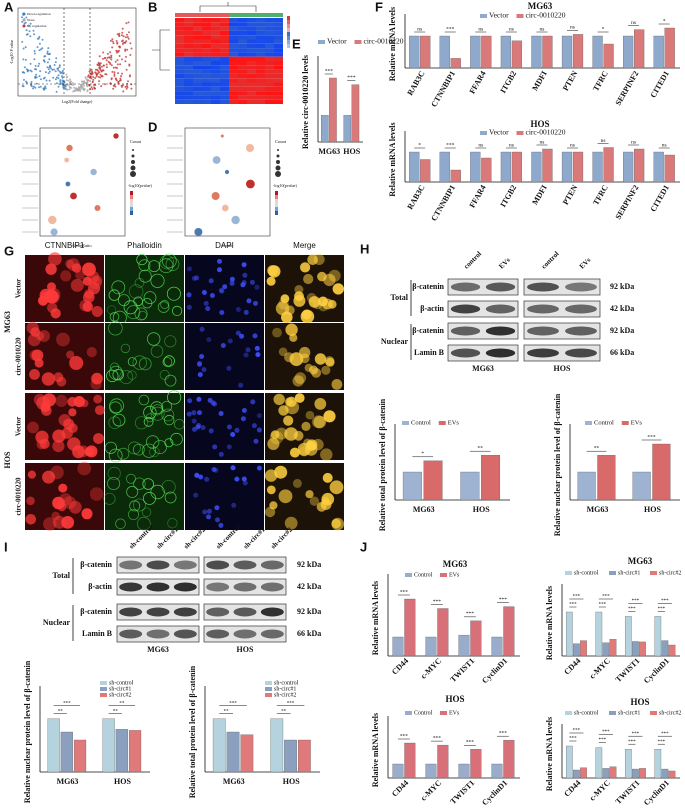  I want to click on volcano-frame, so click(77, 52).